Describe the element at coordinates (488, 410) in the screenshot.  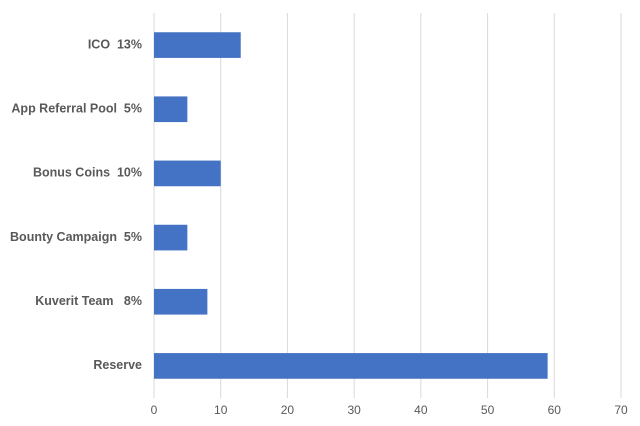
I see `x-tick-label: 50` at that location.